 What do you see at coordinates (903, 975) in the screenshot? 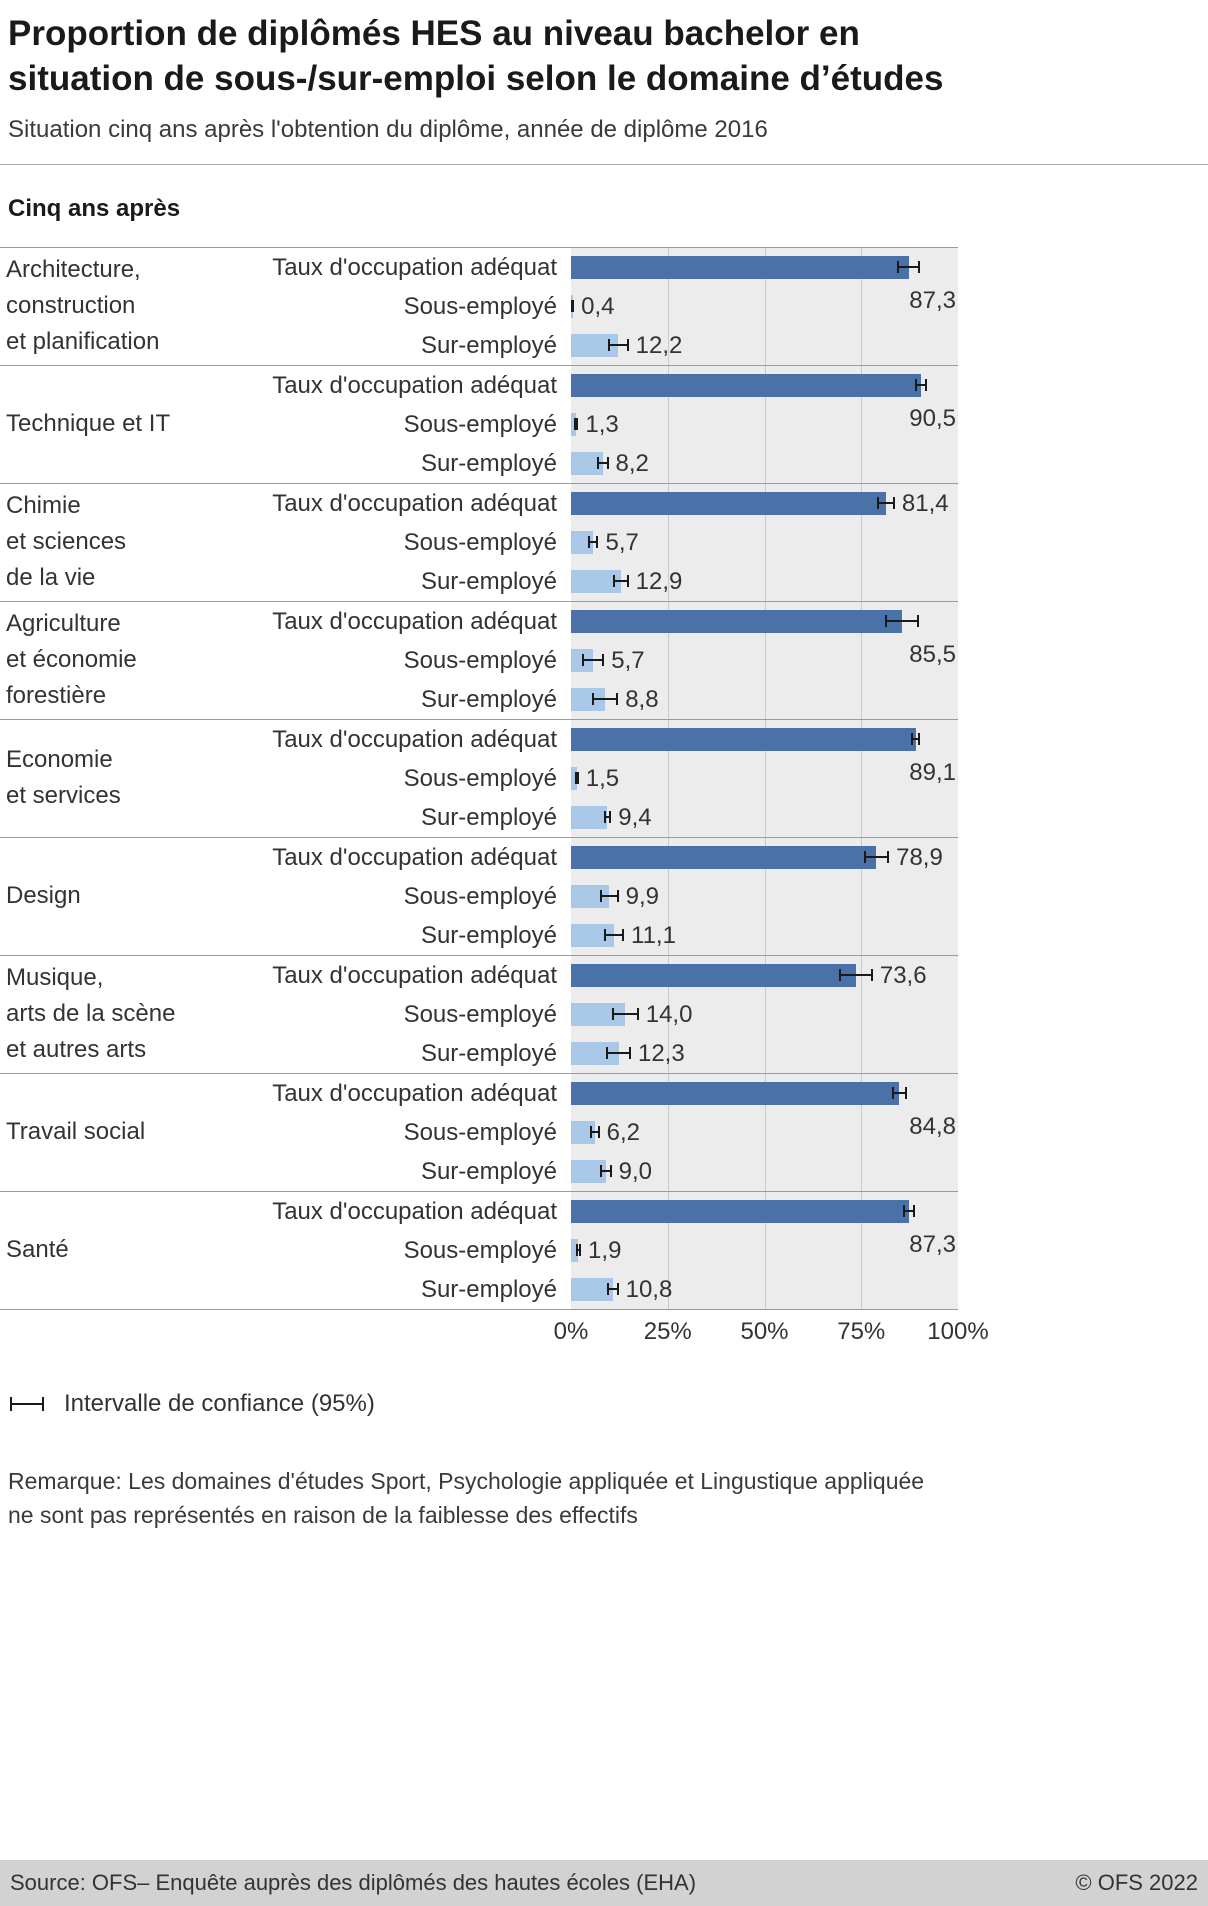
I see `value-label: 73,6` at bounding box center [903, 975].